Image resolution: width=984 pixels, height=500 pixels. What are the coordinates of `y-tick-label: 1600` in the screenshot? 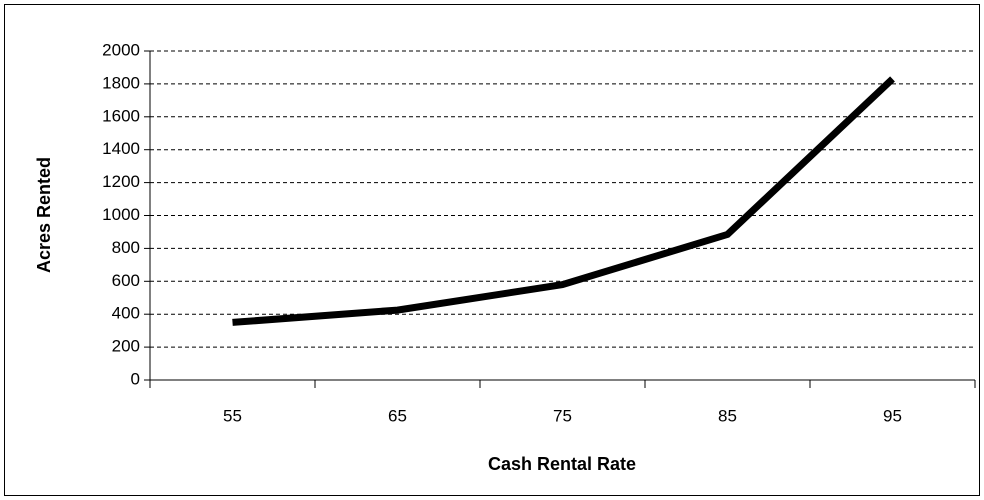 It's located at (121, 115).